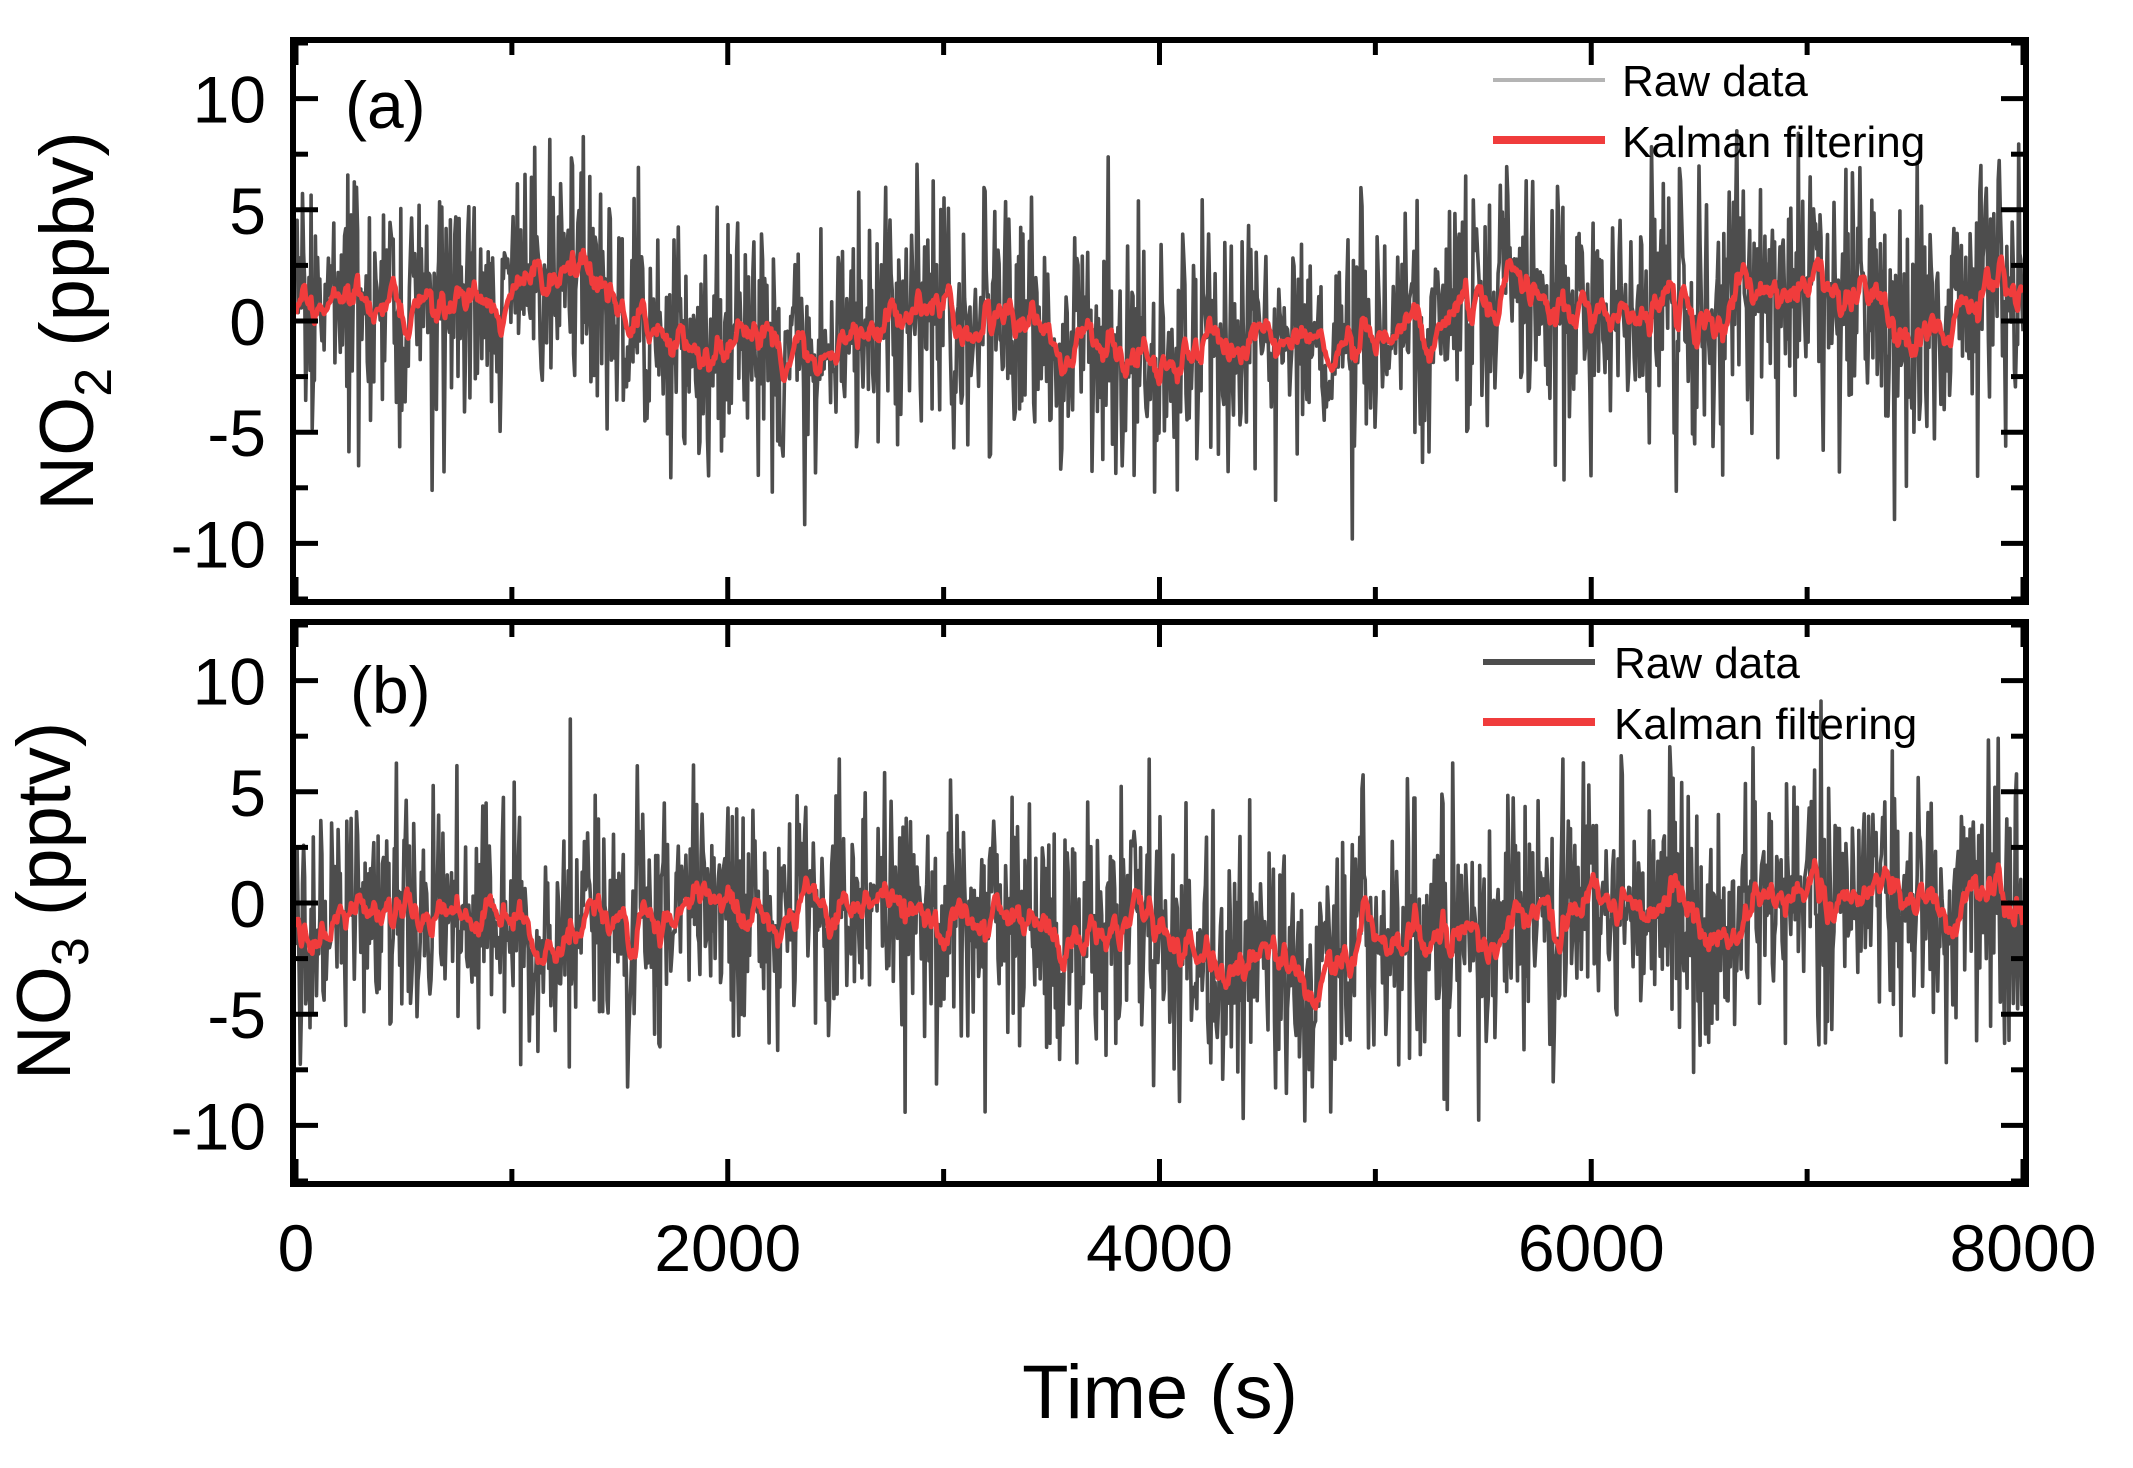 Image resolution: width=2133 pixels, height=1468 pixels. Describe the element at coordinates (1159, 1248) in the screenshot. I see `x-tick-label: 4000` at that location.